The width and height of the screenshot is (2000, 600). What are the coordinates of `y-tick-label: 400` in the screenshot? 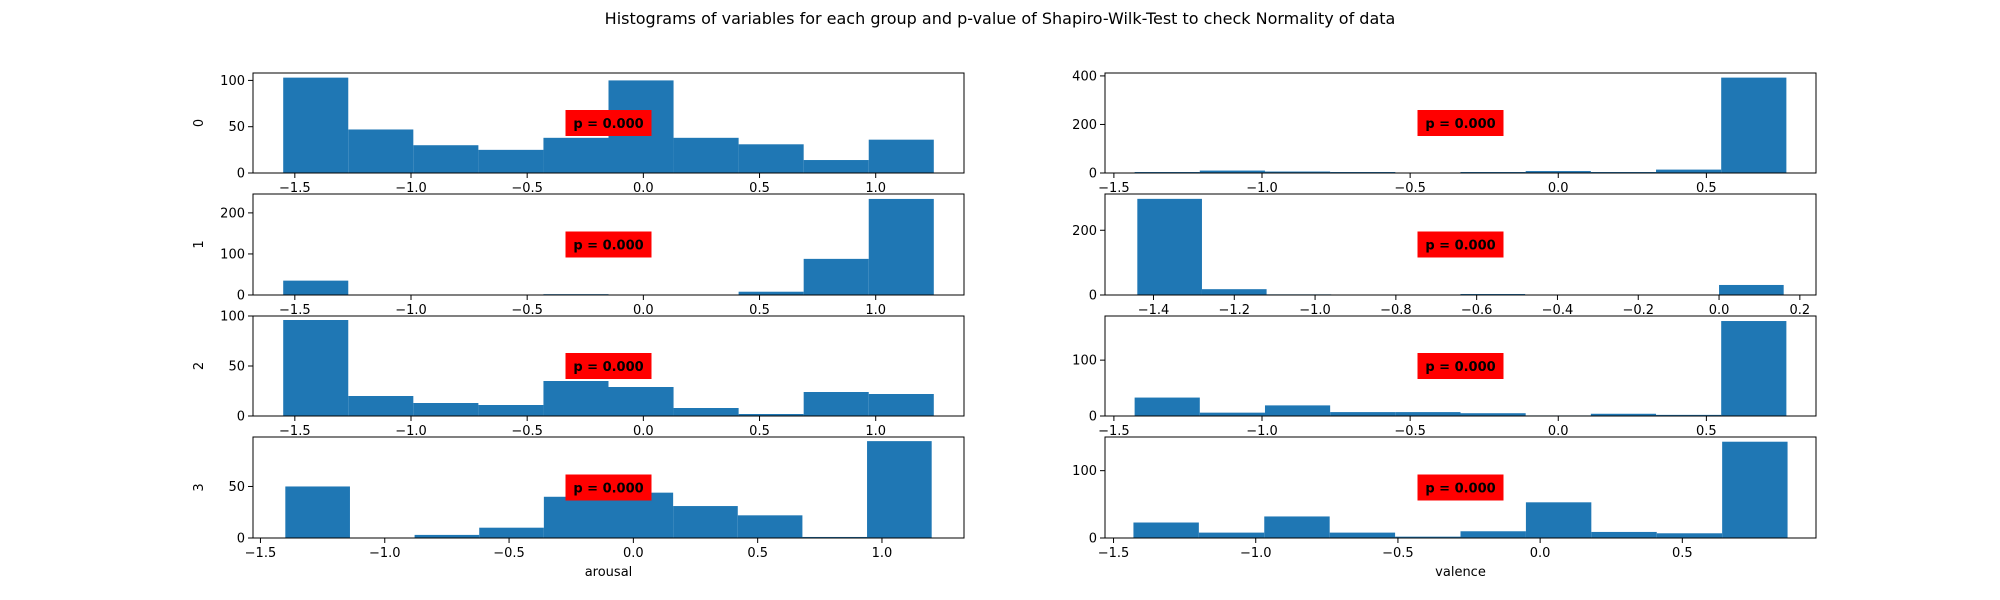 It's located at (1084, 76).